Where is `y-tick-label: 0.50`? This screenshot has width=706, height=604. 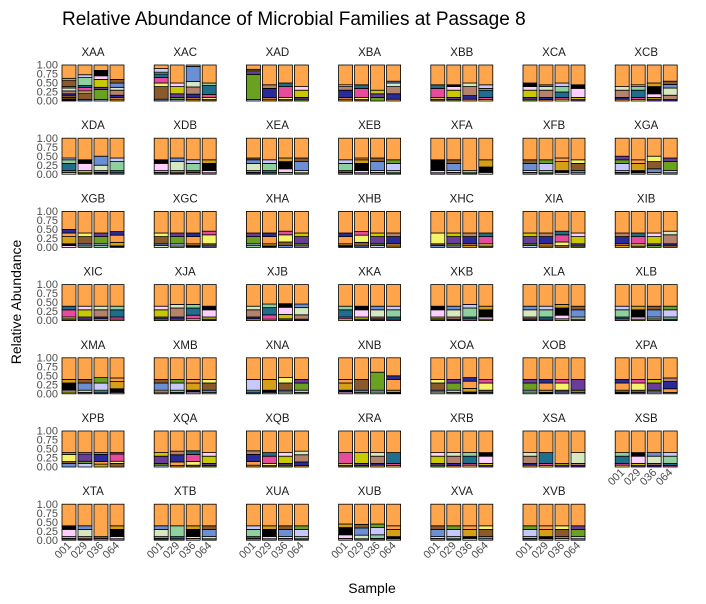
y-tick-label: 0.50 is located at coordinates (47, 157).